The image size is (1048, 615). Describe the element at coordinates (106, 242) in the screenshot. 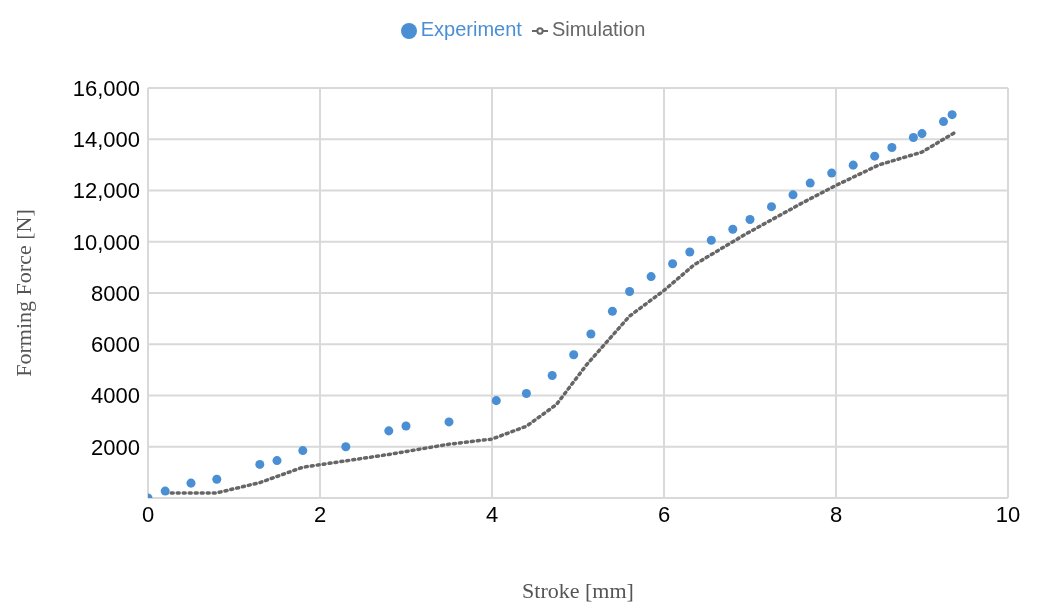

I see `y-tick-label: 10,000` at that location.